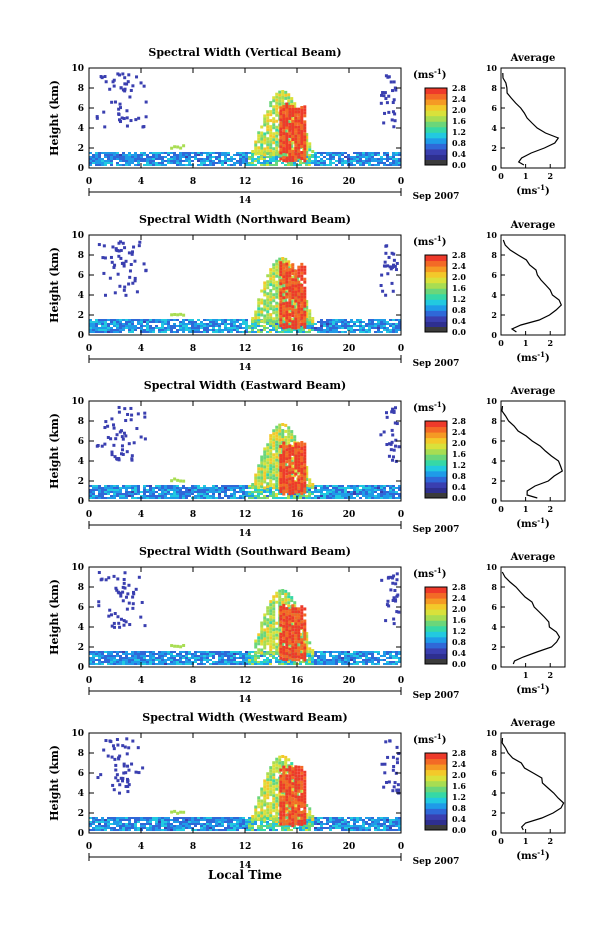 The width and height of the screenshot is (616, 929). What do you see at coordinates (550, 675) in the screenshot?
I see `avg-x-tick-label: 2` at bounding box center [550, 675].